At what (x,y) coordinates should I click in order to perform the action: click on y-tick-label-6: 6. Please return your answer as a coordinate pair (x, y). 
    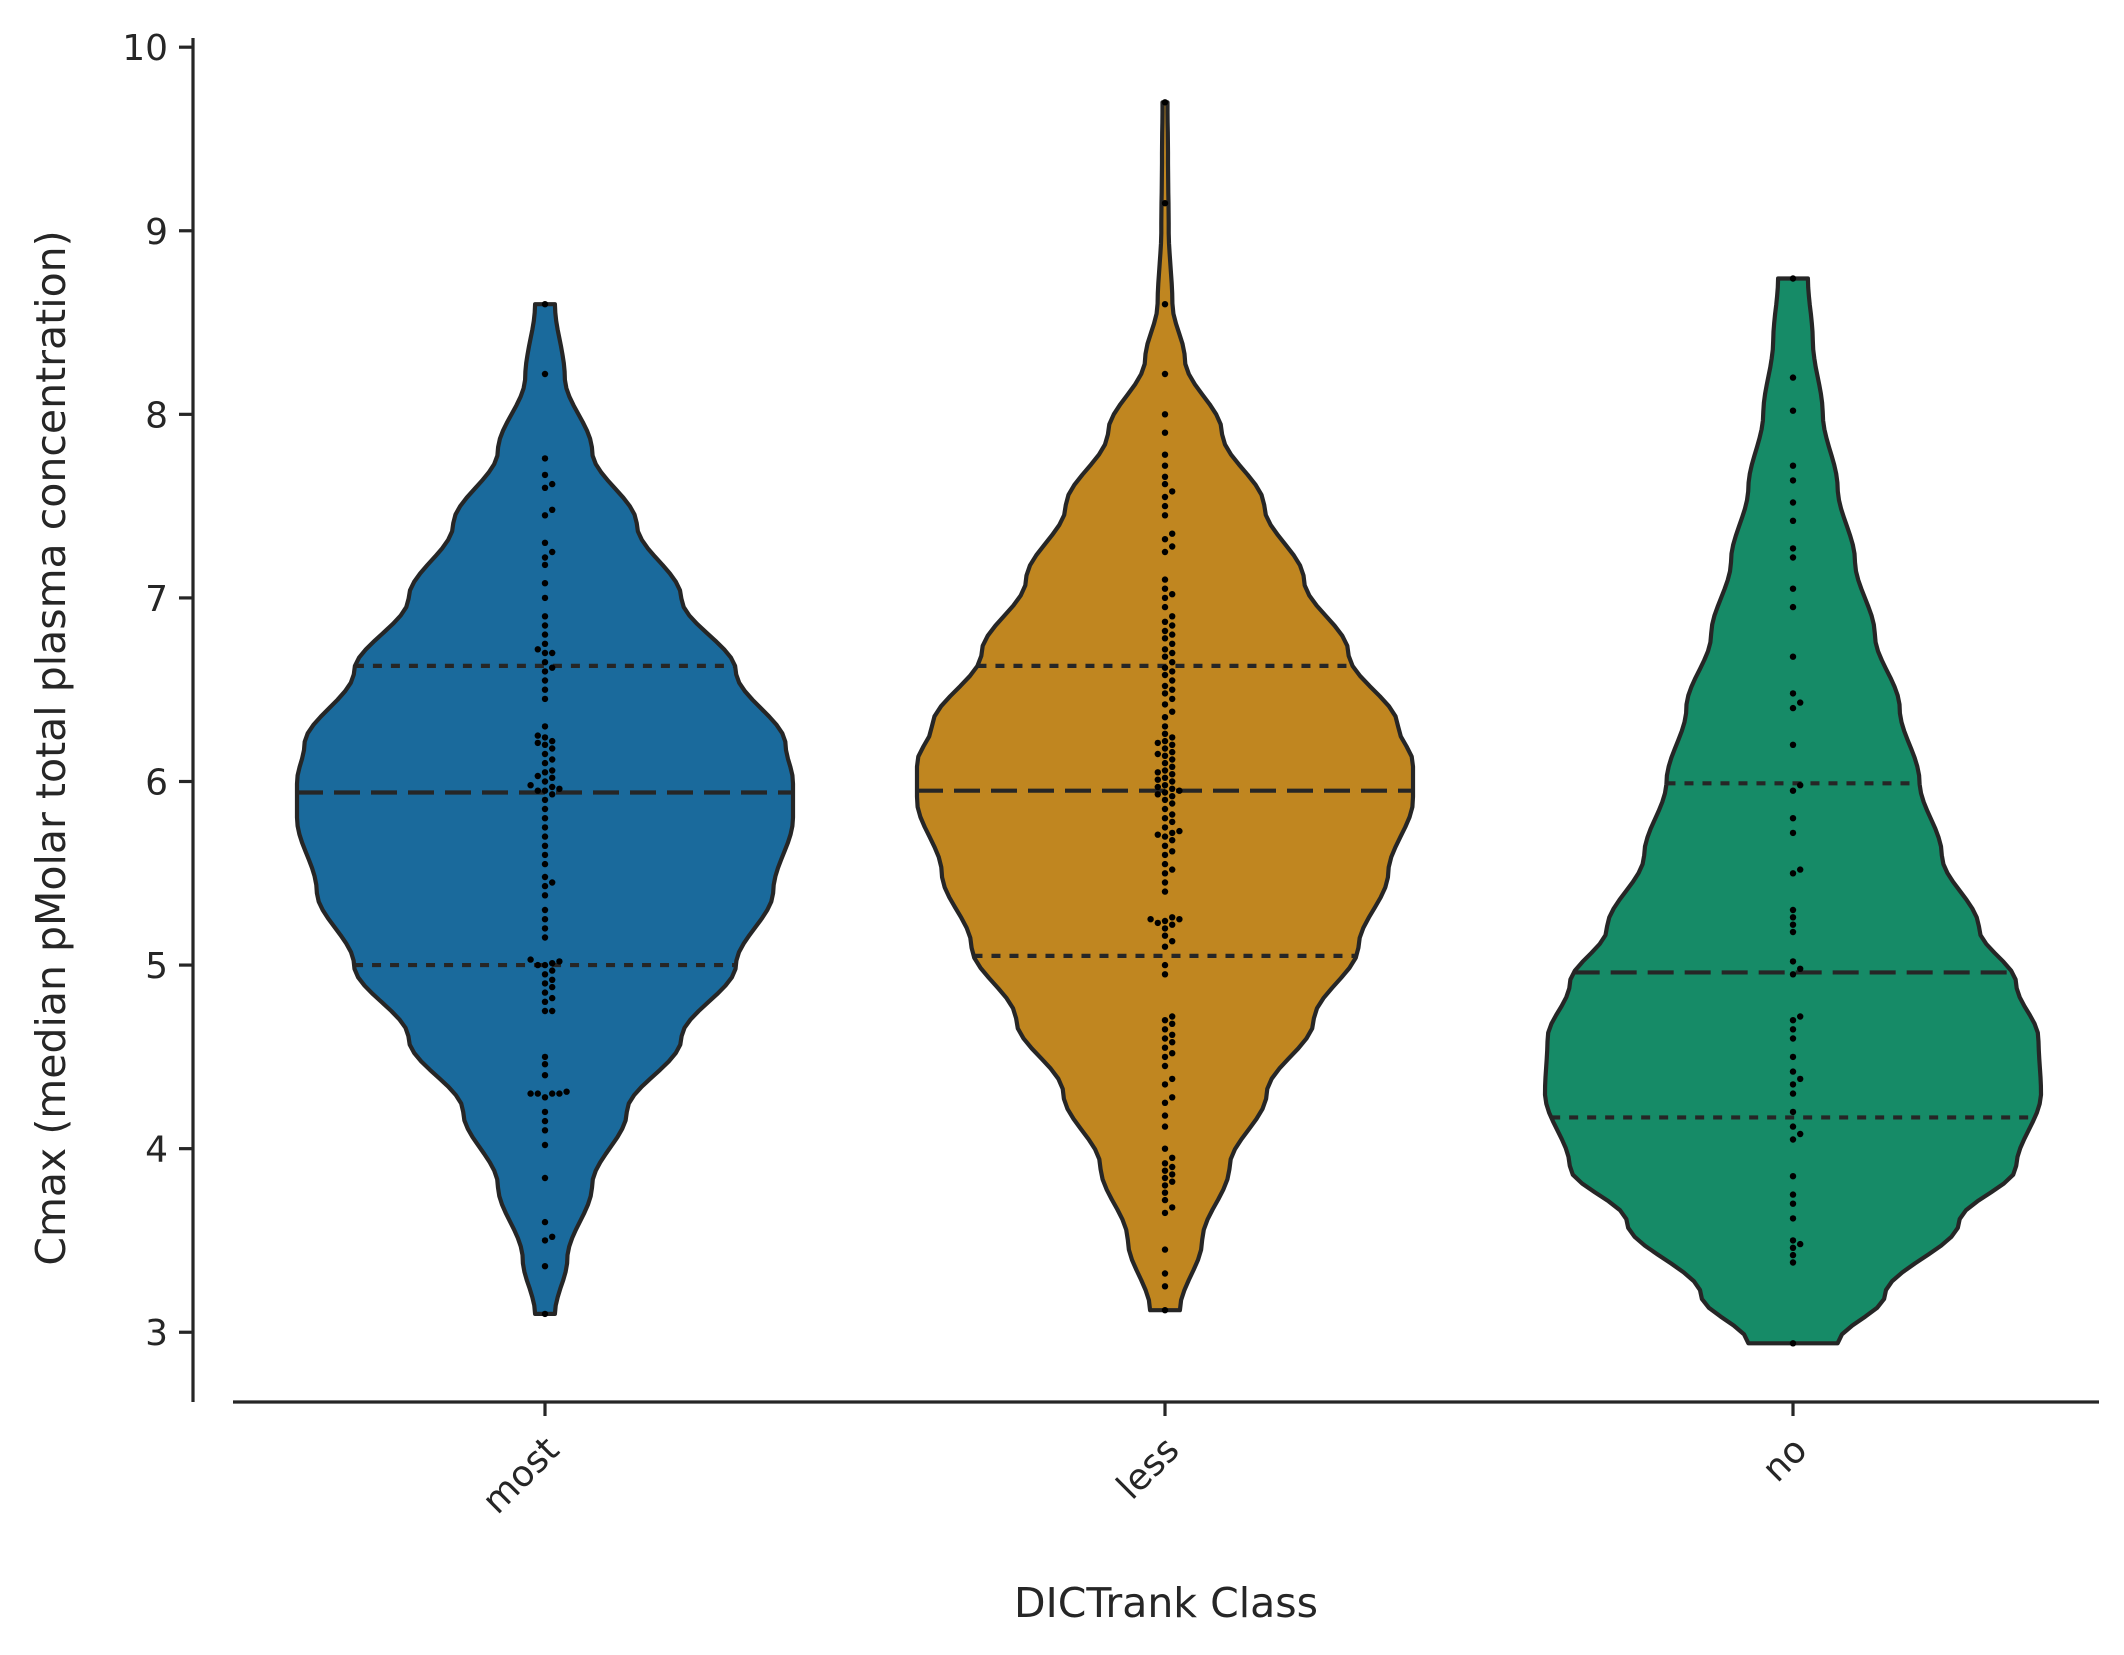
    Looking at the image, I should click on (156, 782).